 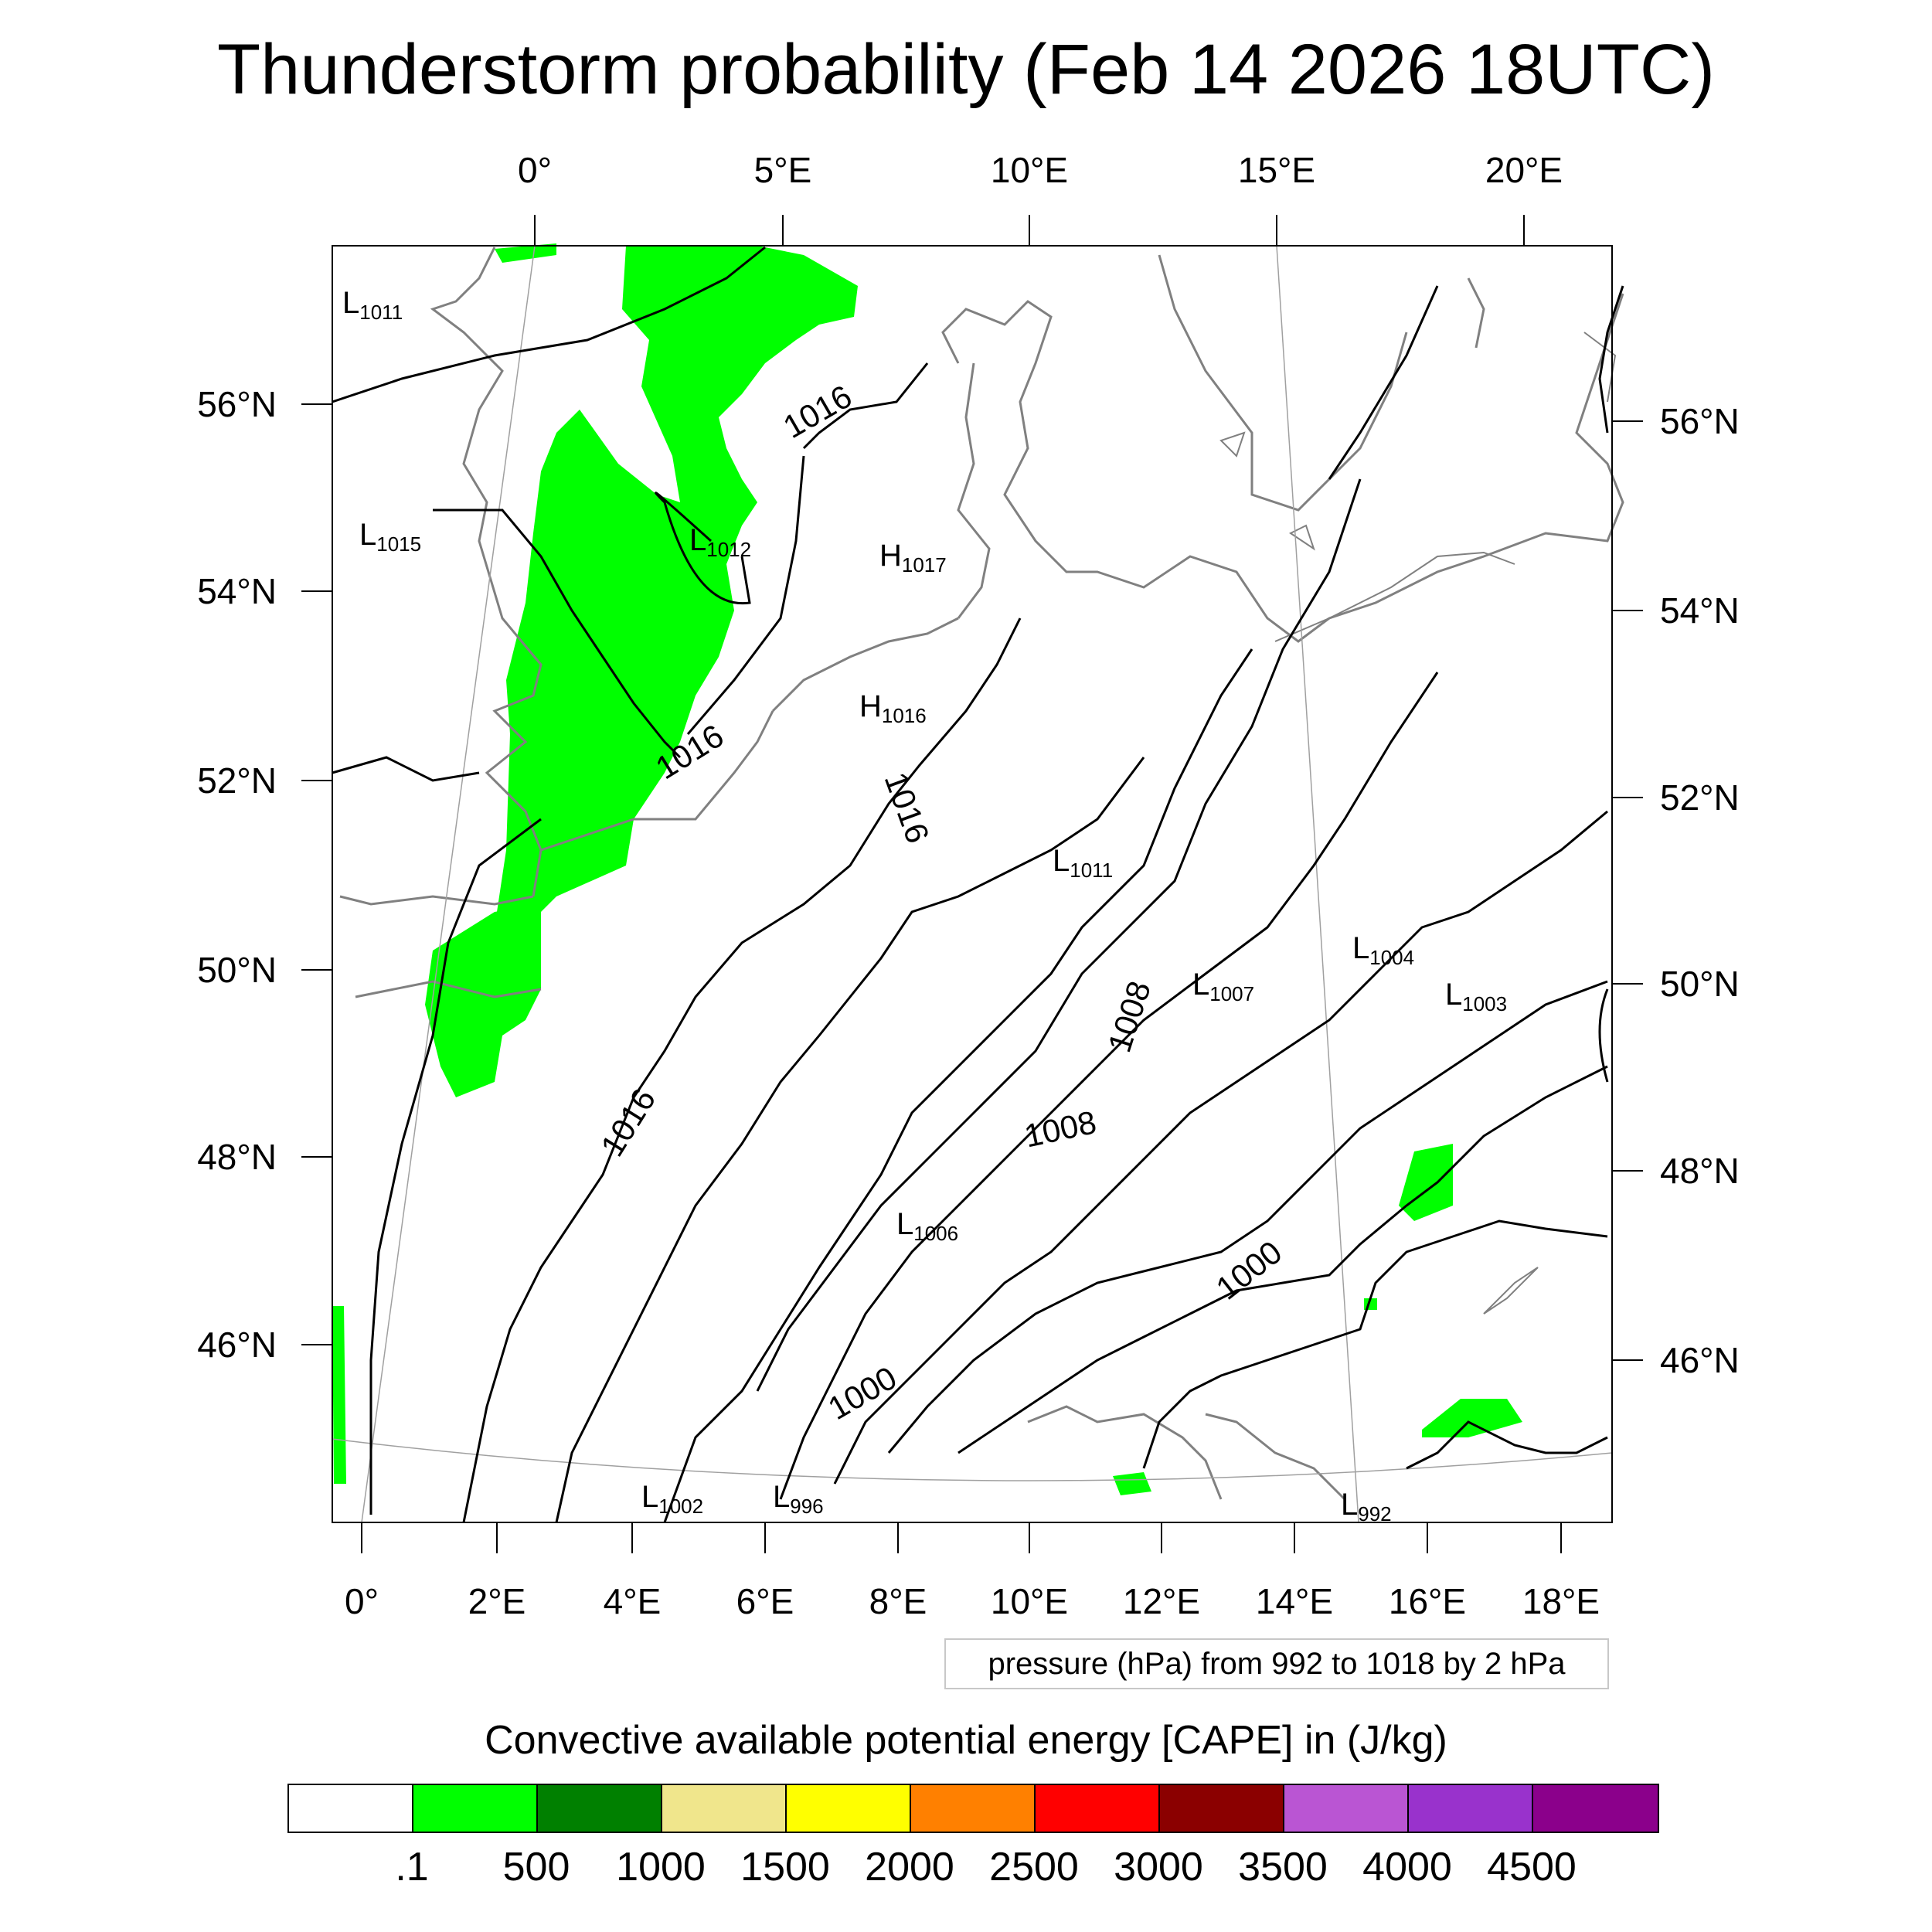 I want to click on bottom-lon-label: 14°E, so click(x=1295, y=1601).